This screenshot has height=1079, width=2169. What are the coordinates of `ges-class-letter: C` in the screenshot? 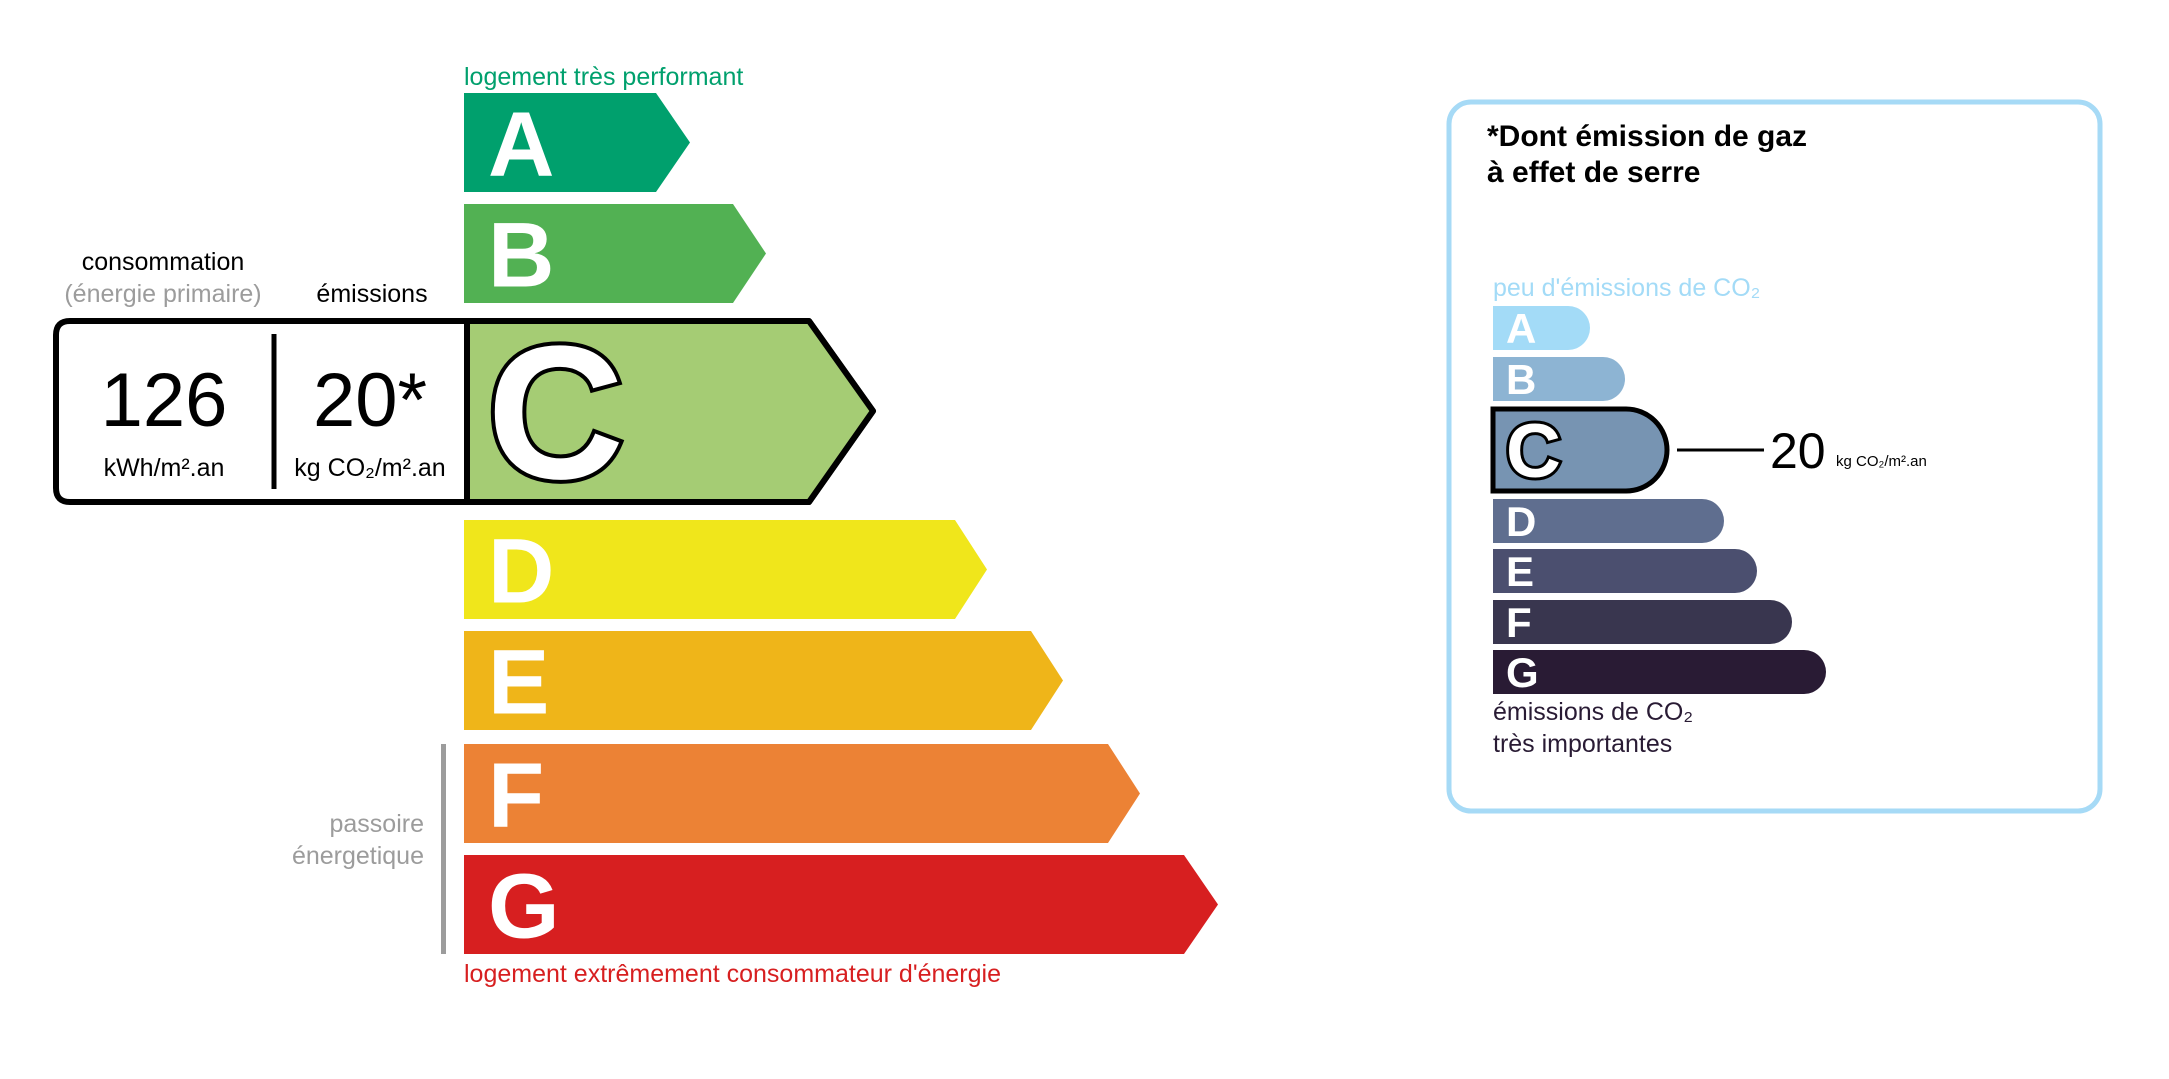 It's located at (1533, 451).